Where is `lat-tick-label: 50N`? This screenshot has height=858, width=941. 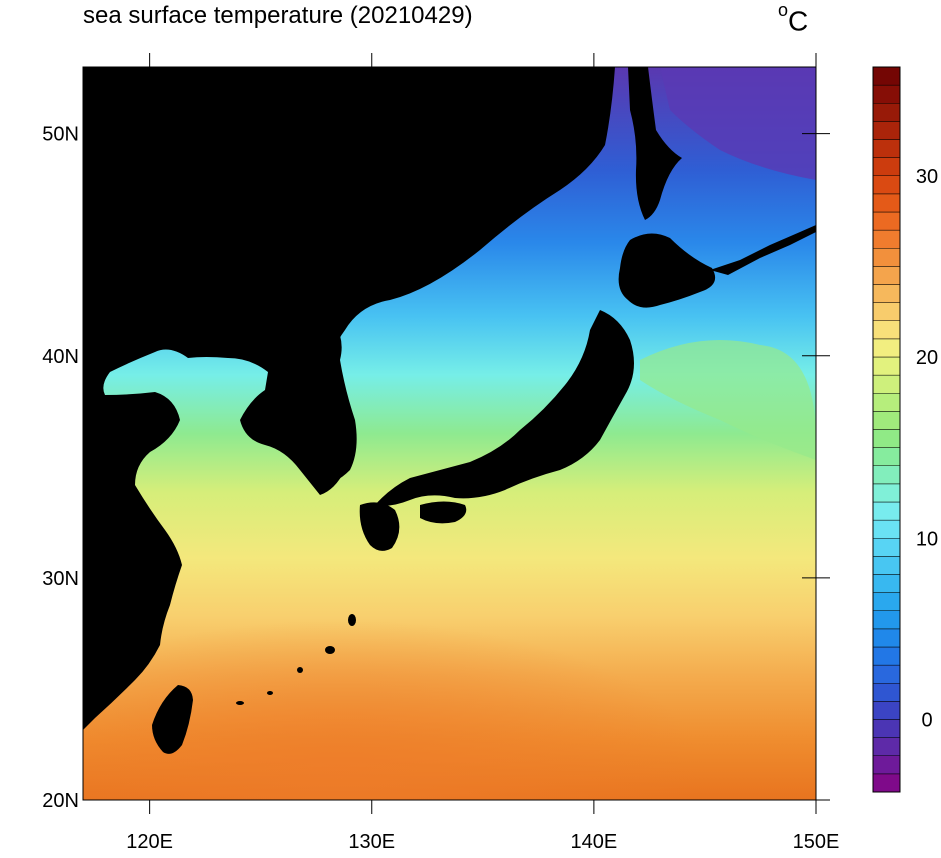
lat-tick-label: 50N is located at coordinates (60, 135).